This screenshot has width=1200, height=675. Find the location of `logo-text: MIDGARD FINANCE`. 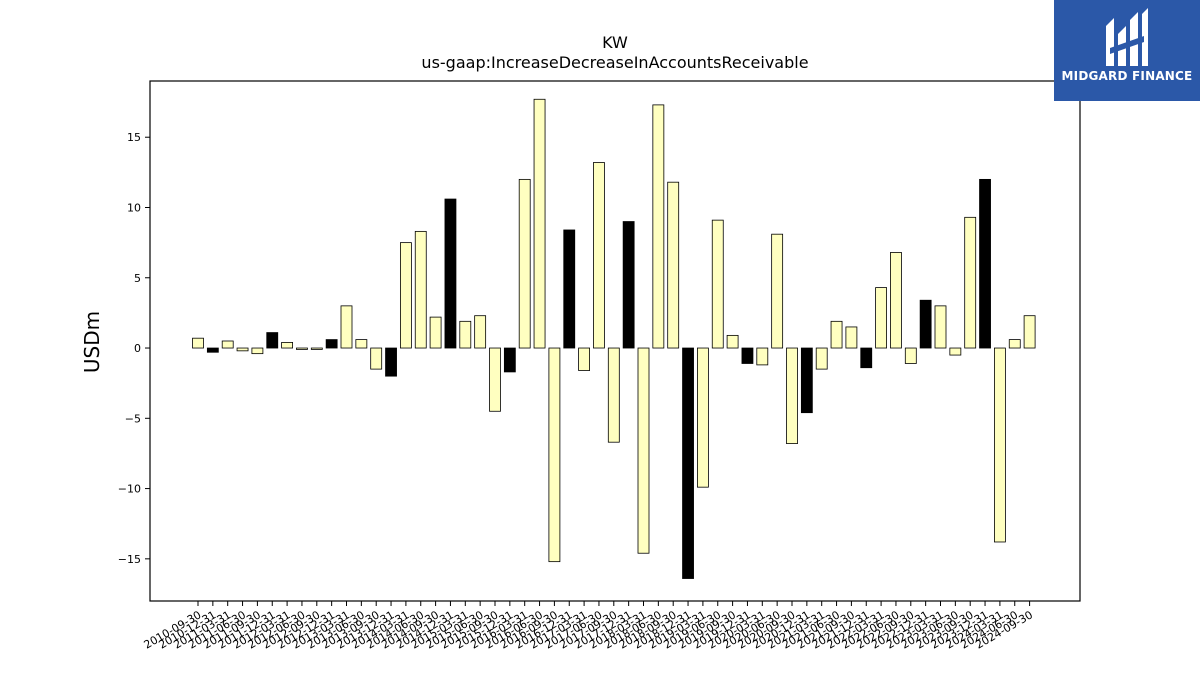

logo-text: MIDGARD FINANCE is located at coordinates (1127, 76).